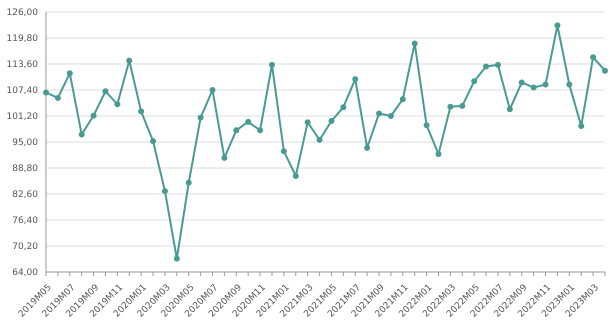 Image resolution: width=613 pixels, height=326 pixels. What do you see at coordinates (22, 13) in the screenshot?
I see `y-tick-label: 126,00` at bounding box center [22, 13].